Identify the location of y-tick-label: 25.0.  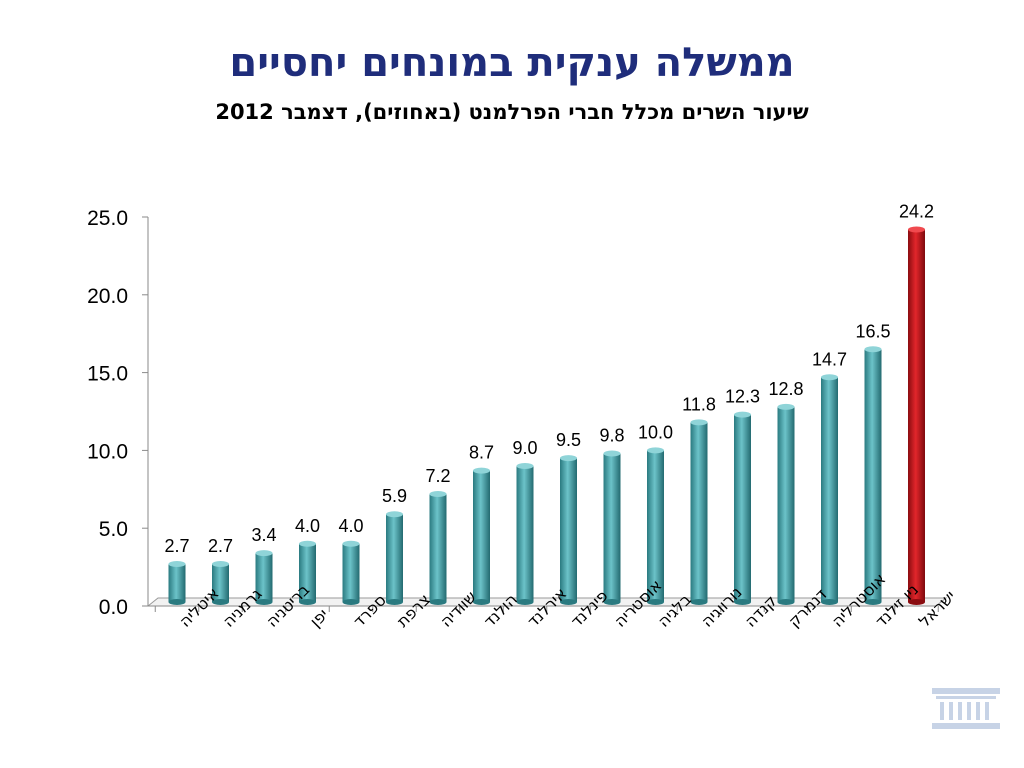
(107, 218).